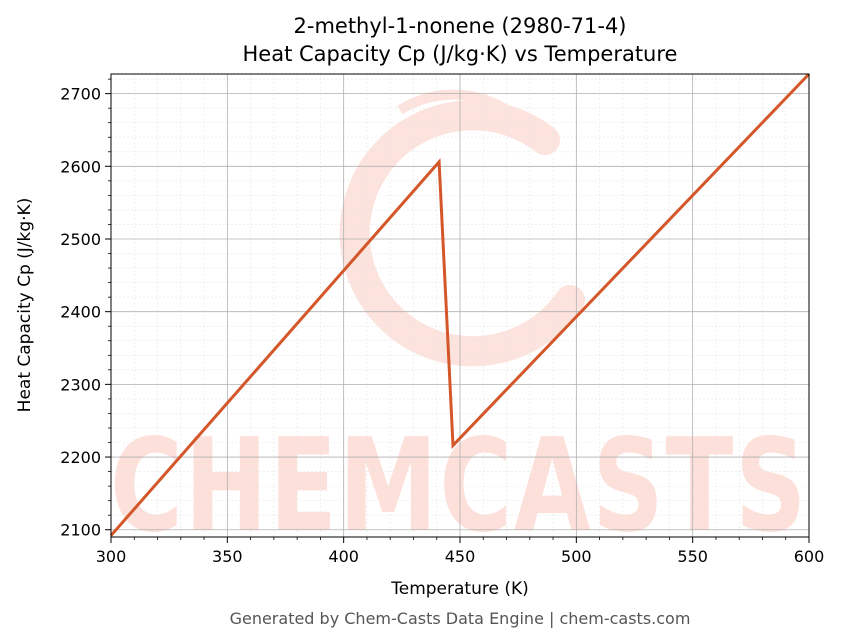 The height and width of the screenshot is (644, 843). Describe the element at coordinates (80, 384) in the screenshot. I see `y-tick-label: 2300` at that location.